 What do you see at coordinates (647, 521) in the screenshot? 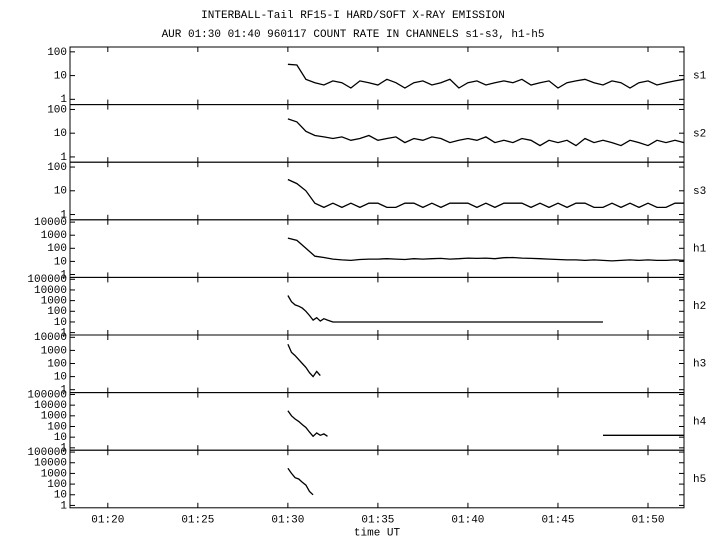
I see `x-tick-label: 01:50` at bounding box center [647, 521].